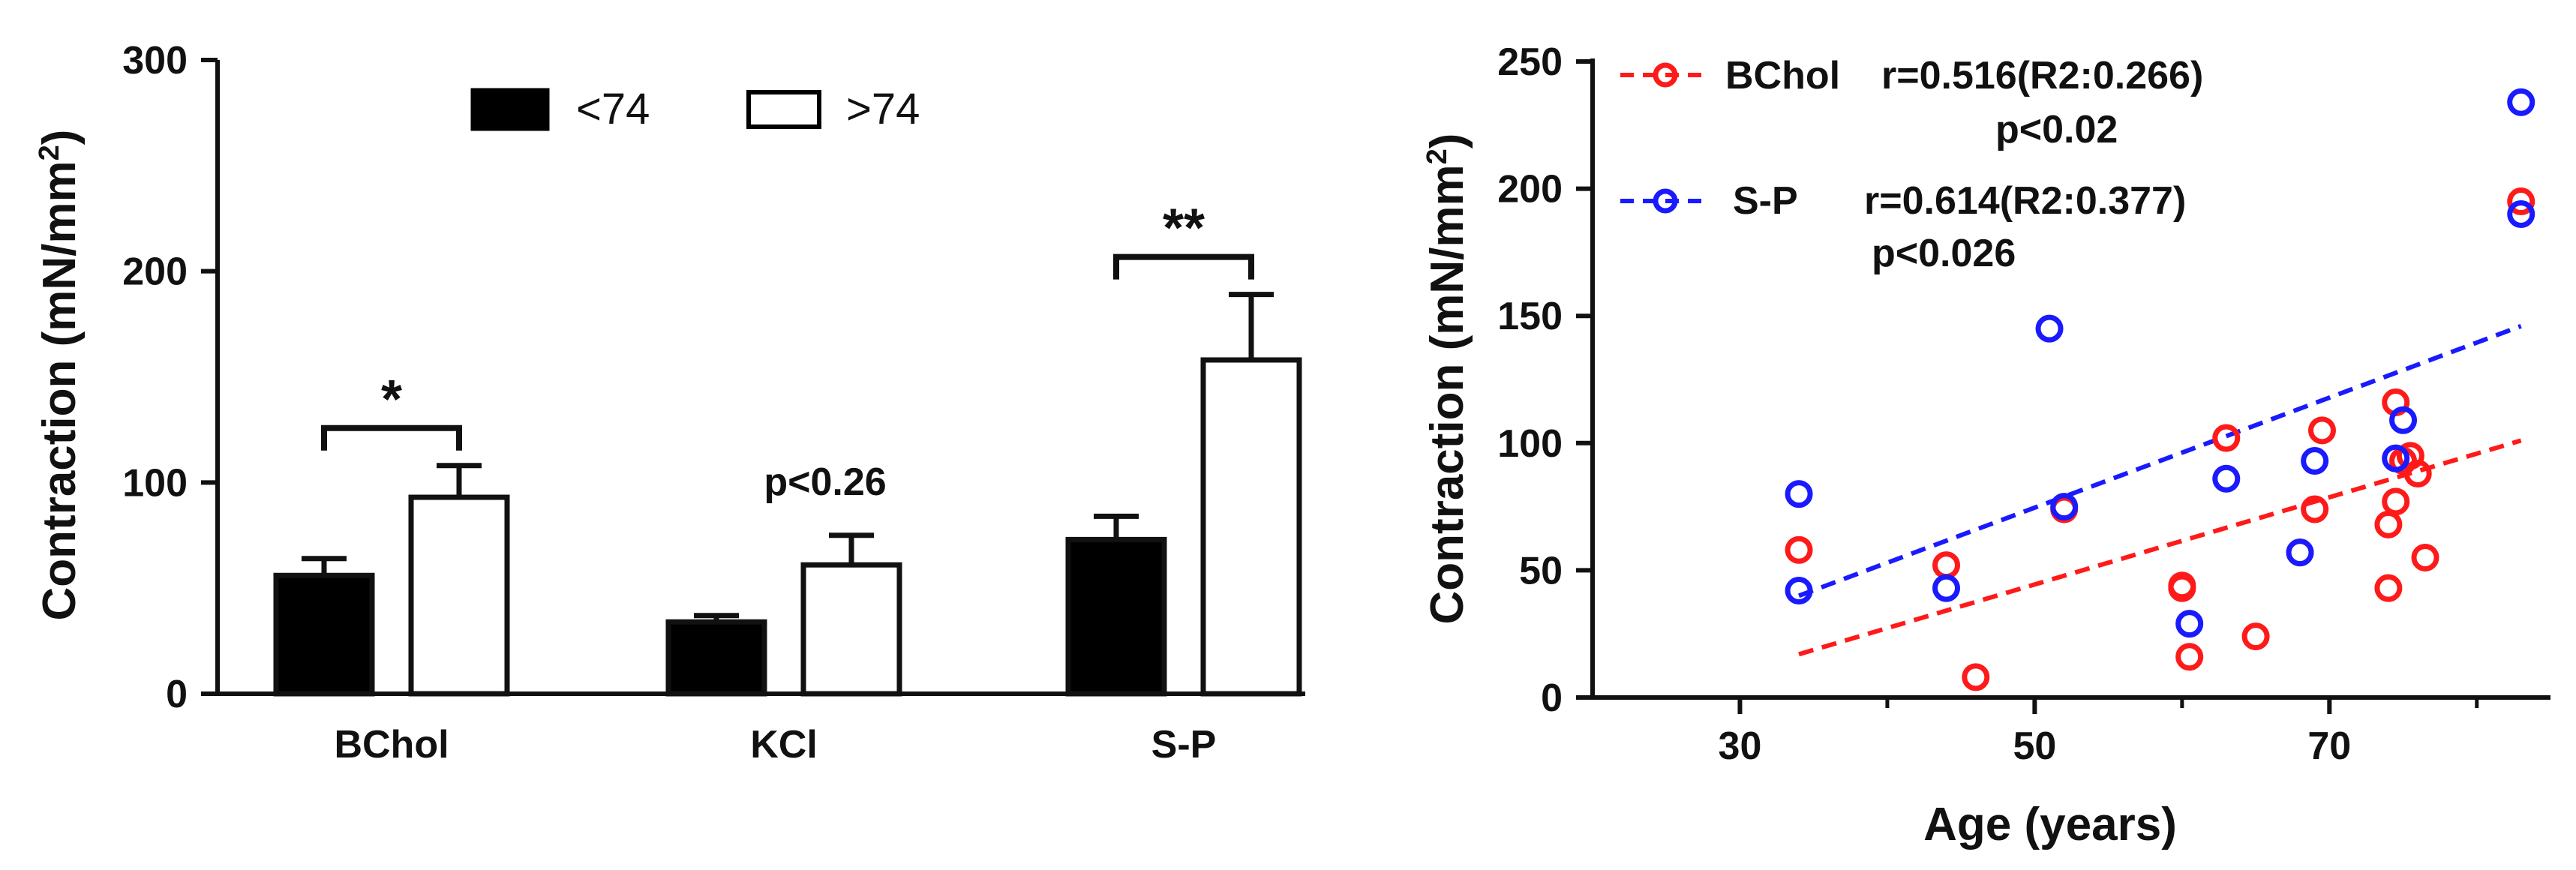  Describe the element at coordinates (391, 744) in the screenshot. I see `bar-x-tick-label: BChol` at that location.